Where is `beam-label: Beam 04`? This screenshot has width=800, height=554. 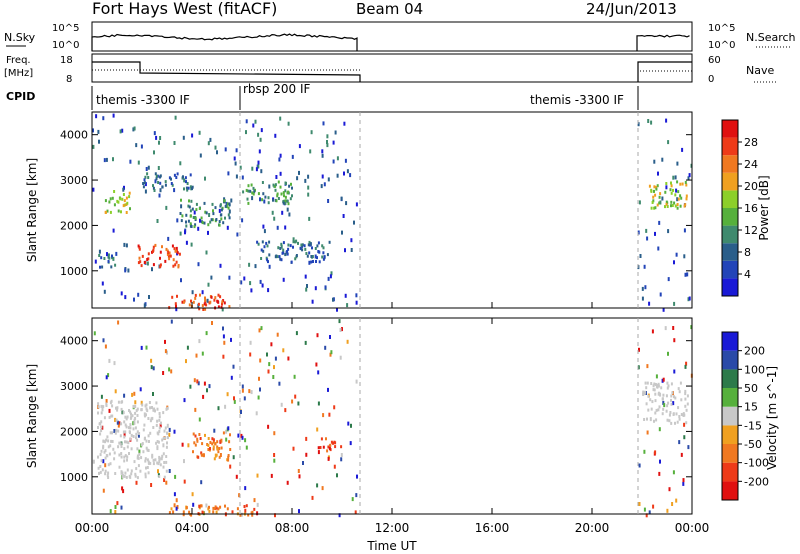 beam-label: Beam 04 is located at coordinates (389, 9).